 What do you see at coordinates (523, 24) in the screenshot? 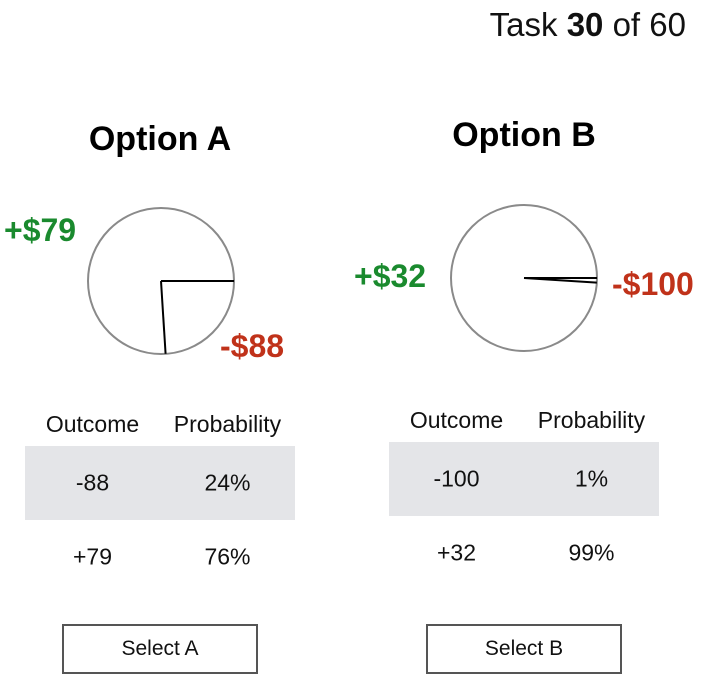
I see `task-prefix: Task` at bounding box center [523, 24].